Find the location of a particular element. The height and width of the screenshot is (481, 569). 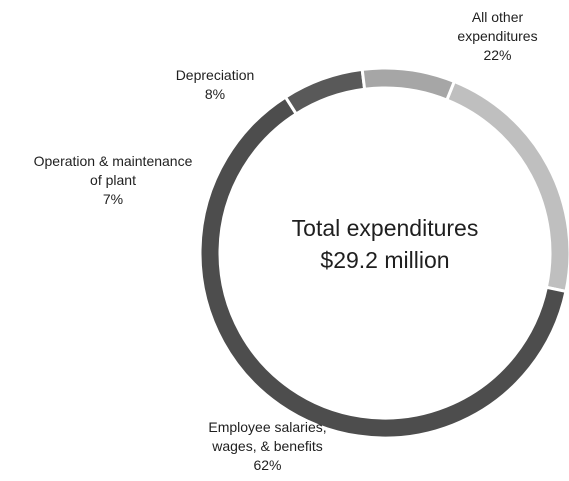

slice-label-line: Employee salaries, is located at coordinates (267, 427).